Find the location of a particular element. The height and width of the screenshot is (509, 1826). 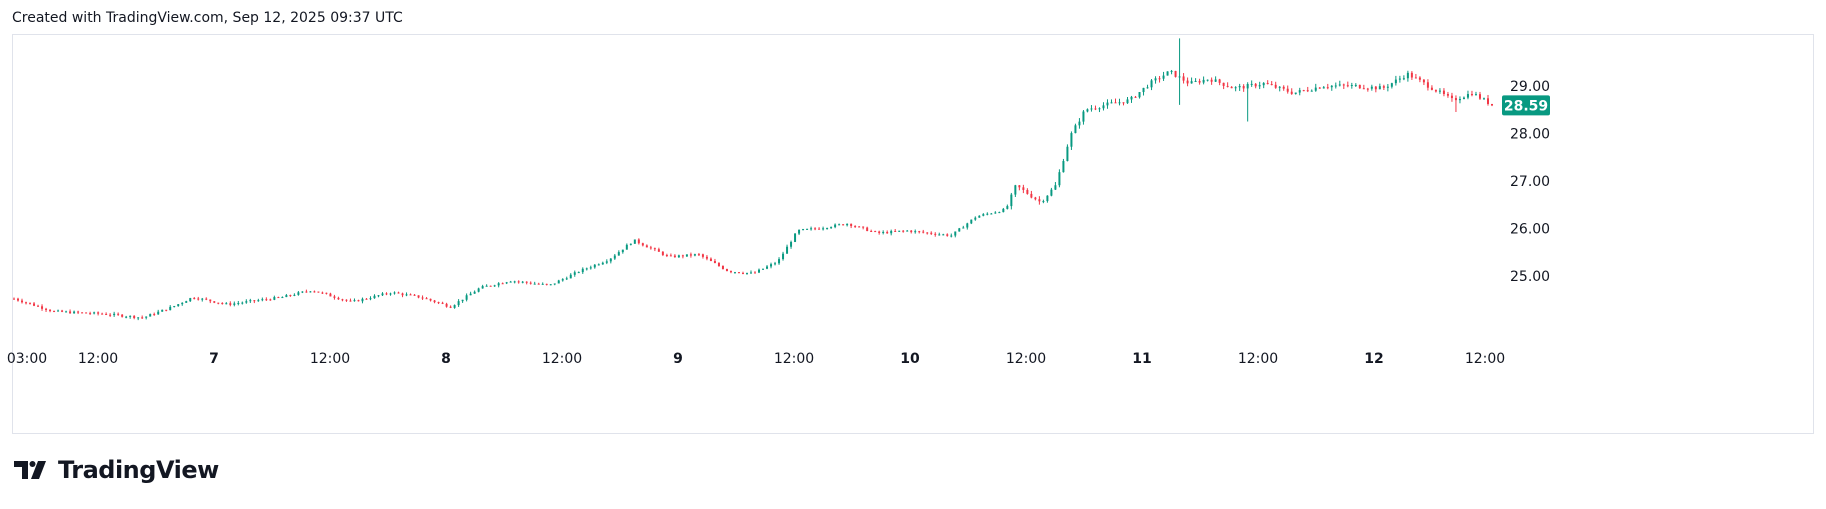

x-tick-label: 12:00 is located at coordinates (794, 359).